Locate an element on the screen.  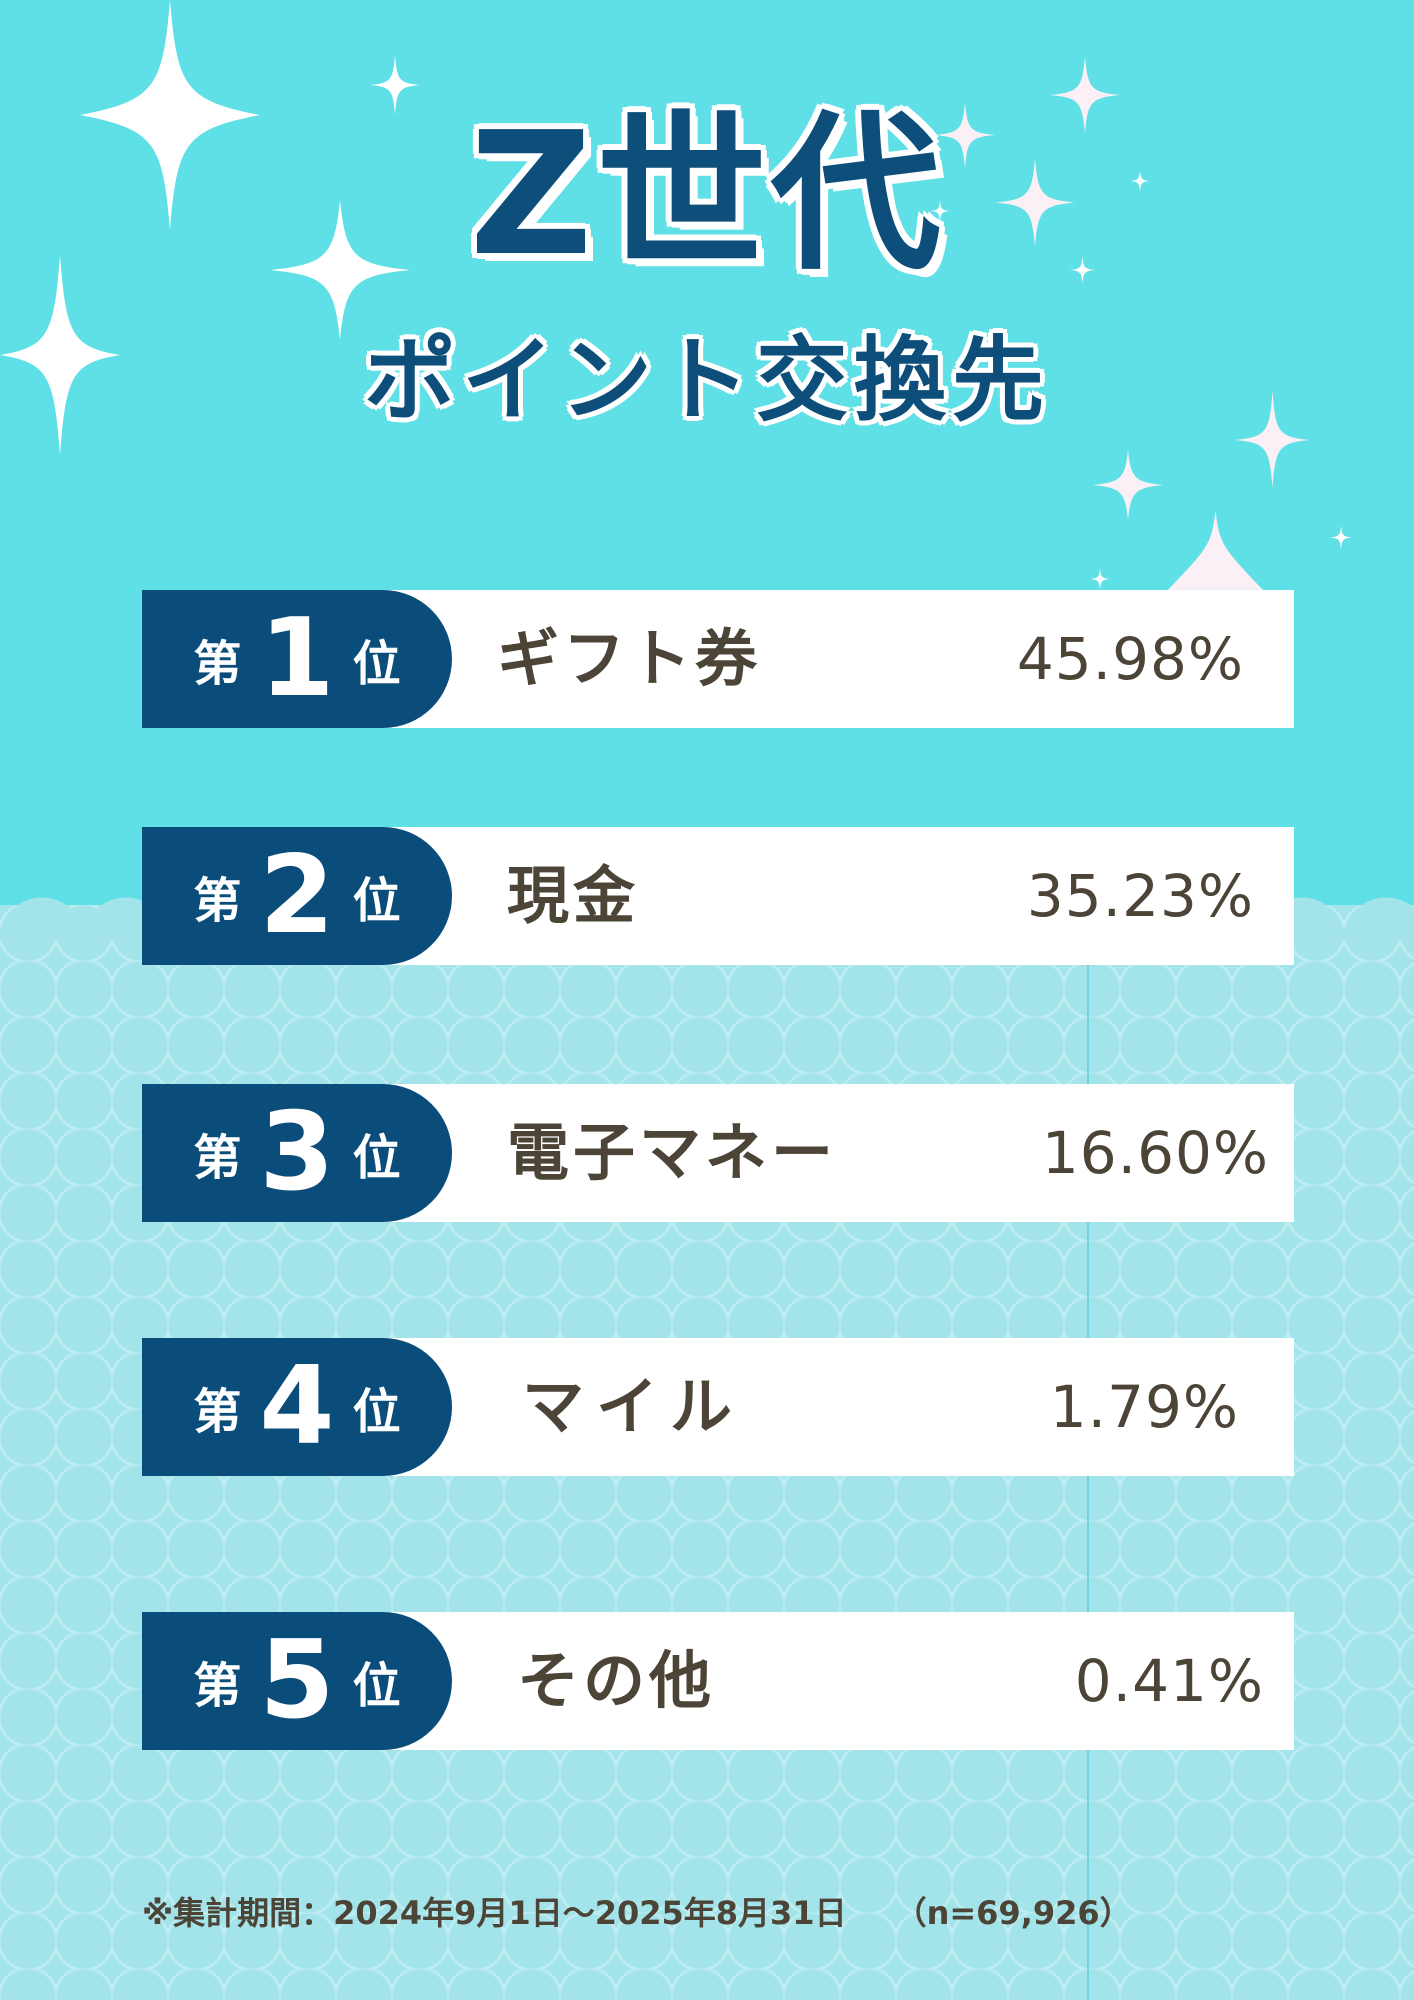
rank-badge: 第 5 位 is located at coordinates (297, 1681).